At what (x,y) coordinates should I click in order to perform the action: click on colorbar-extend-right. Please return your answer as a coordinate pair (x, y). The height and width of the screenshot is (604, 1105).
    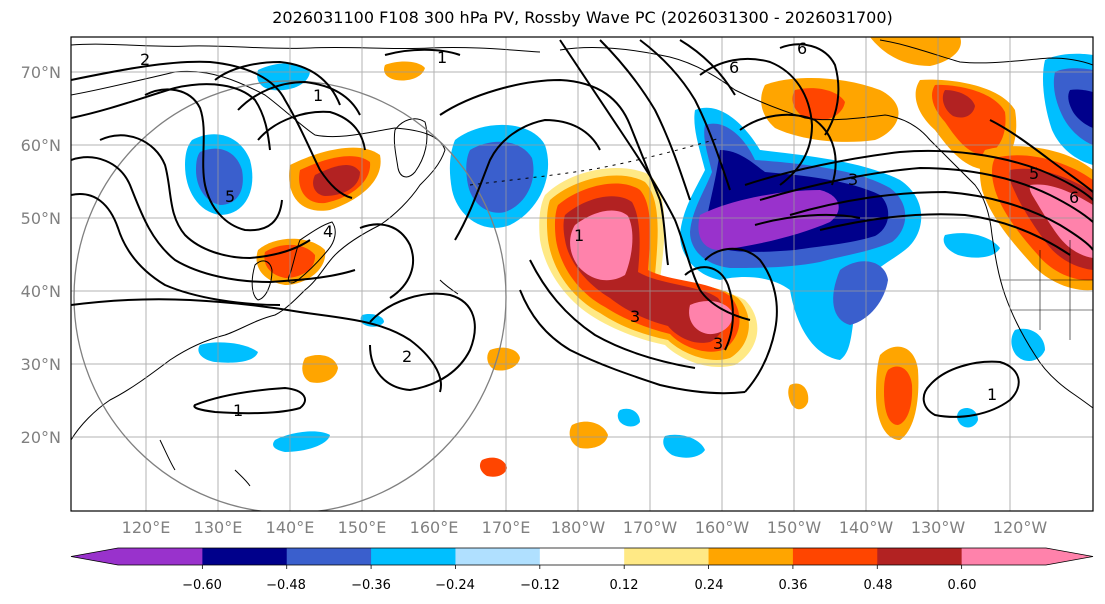
    Looking at the image, I should click on (1069, 556).